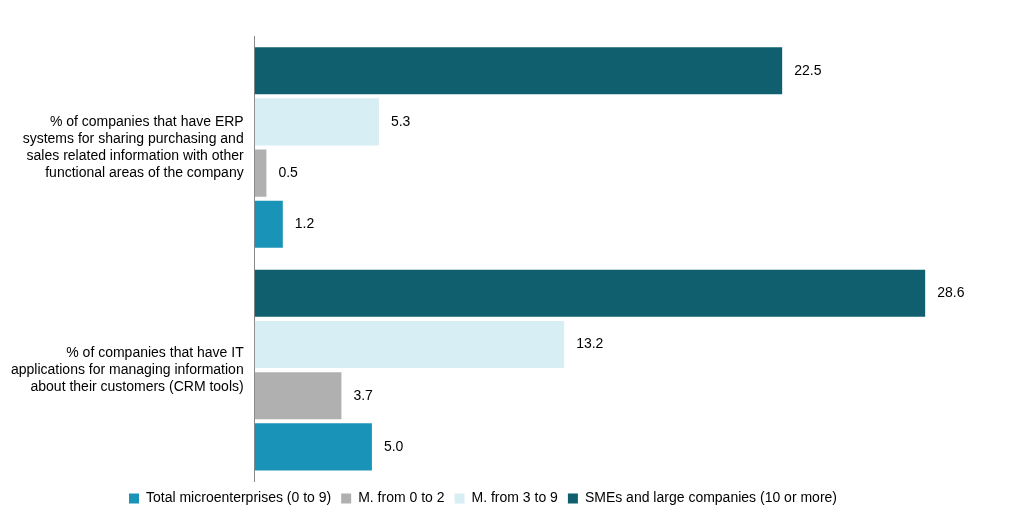  Describe the element at coordinates (951, 292) in the screenshot. I see `data-label: 28.6` at that location.